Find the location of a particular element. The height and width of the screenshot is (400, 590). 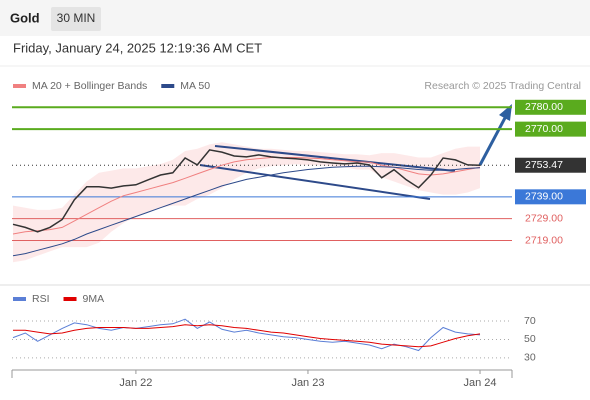

timeframe: 30 MIN is located at coordinates (76, 18).